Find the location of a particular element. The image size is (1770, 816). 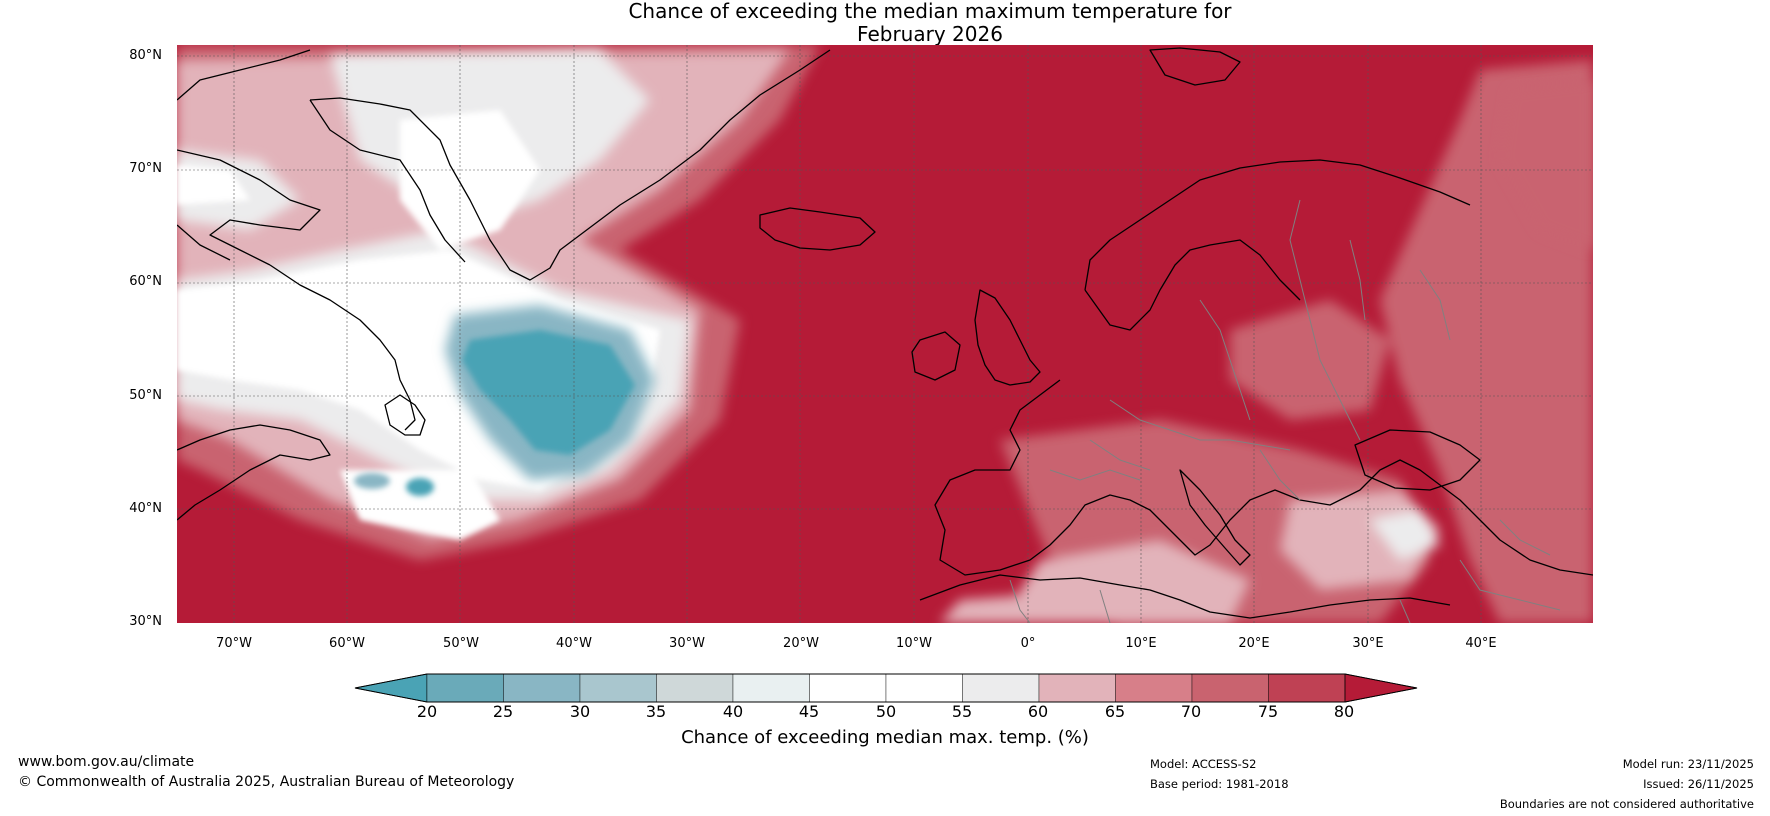

colorbar-tick-55: 55 is located at coordinates (962, 711).